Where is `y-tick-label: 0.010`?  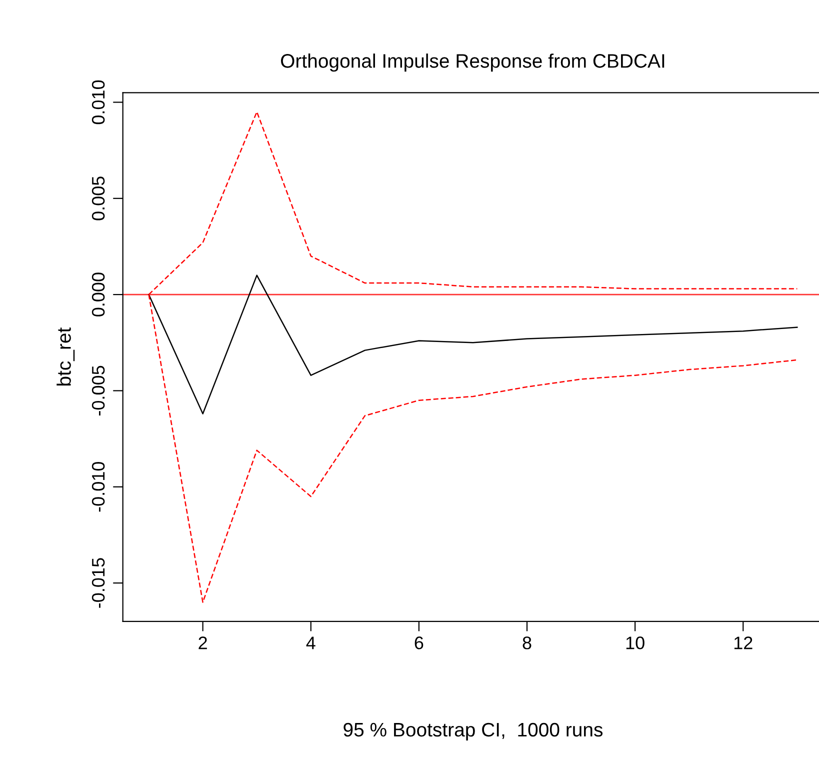
y-tick-label: 0.010 is located at coordinates (98, 102).